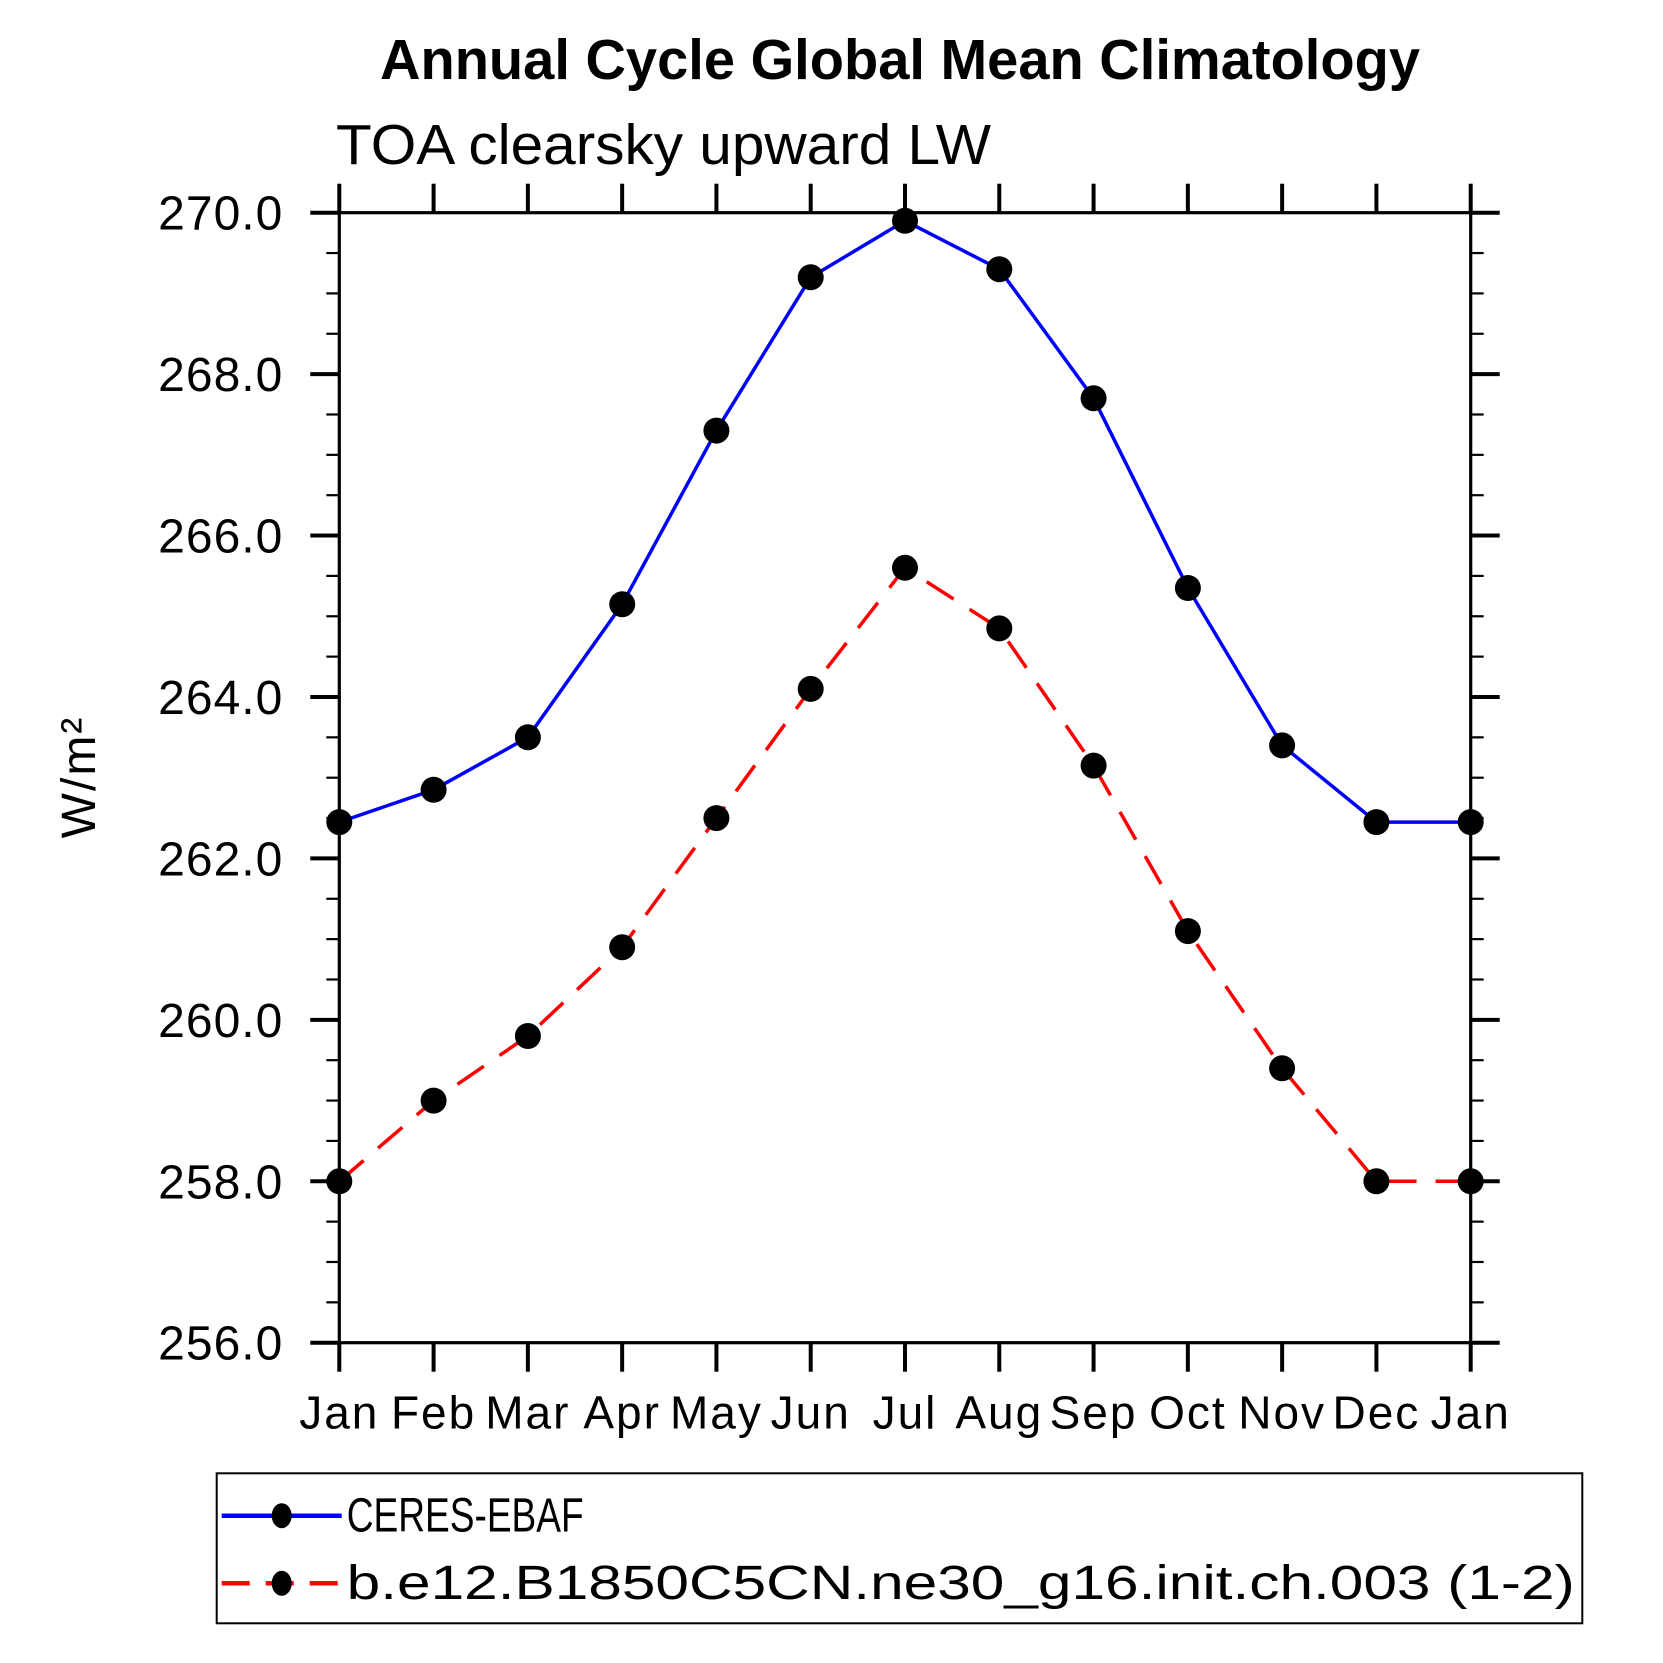 The height and width of the screenshot is (1663, 1663). Describe the element at coordinates (433, 1413) in the screenshot. I see `month-label: Feb` at that location.